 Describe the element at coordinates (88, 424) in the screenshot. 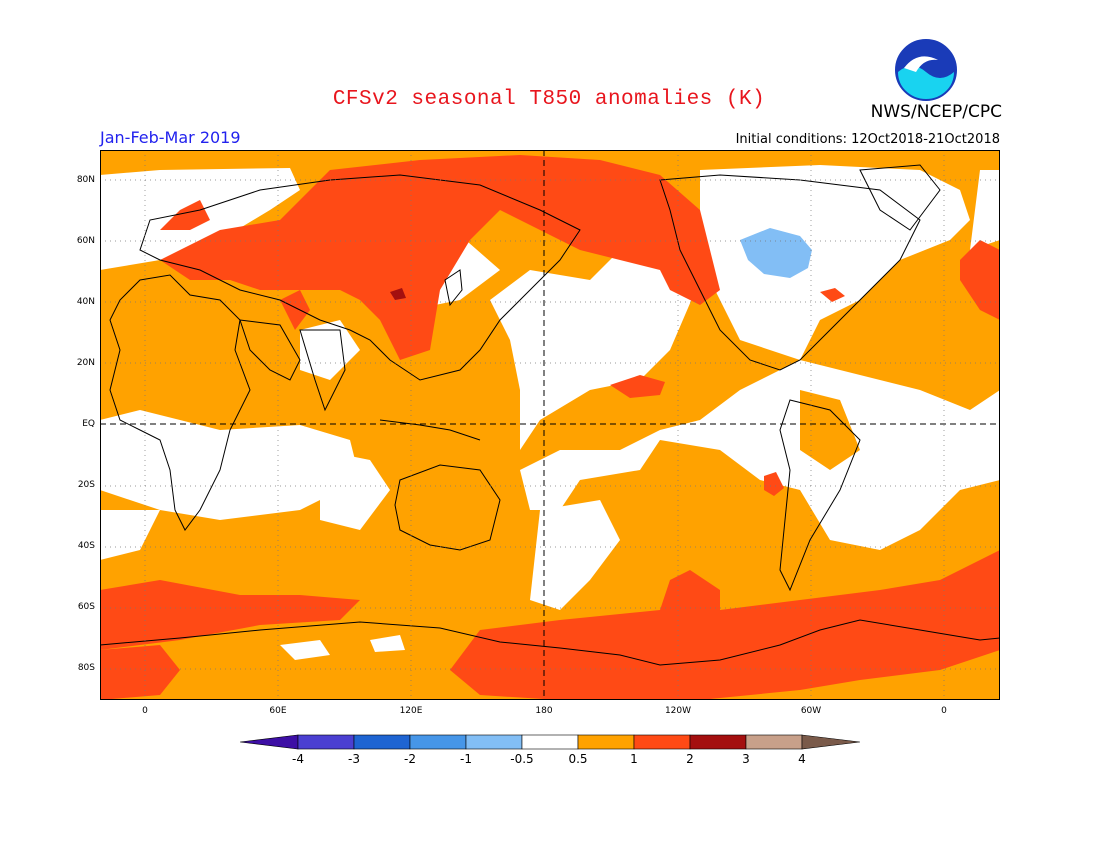

I see `lat-label: EQ` at that location.